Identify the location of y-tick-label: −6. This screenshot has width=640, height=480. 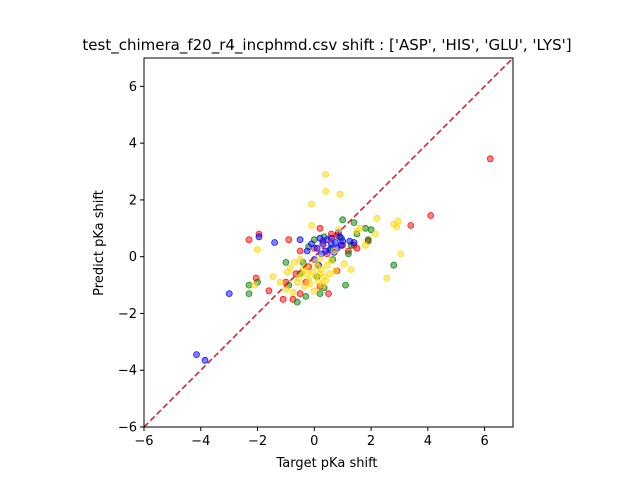
(127, 428).